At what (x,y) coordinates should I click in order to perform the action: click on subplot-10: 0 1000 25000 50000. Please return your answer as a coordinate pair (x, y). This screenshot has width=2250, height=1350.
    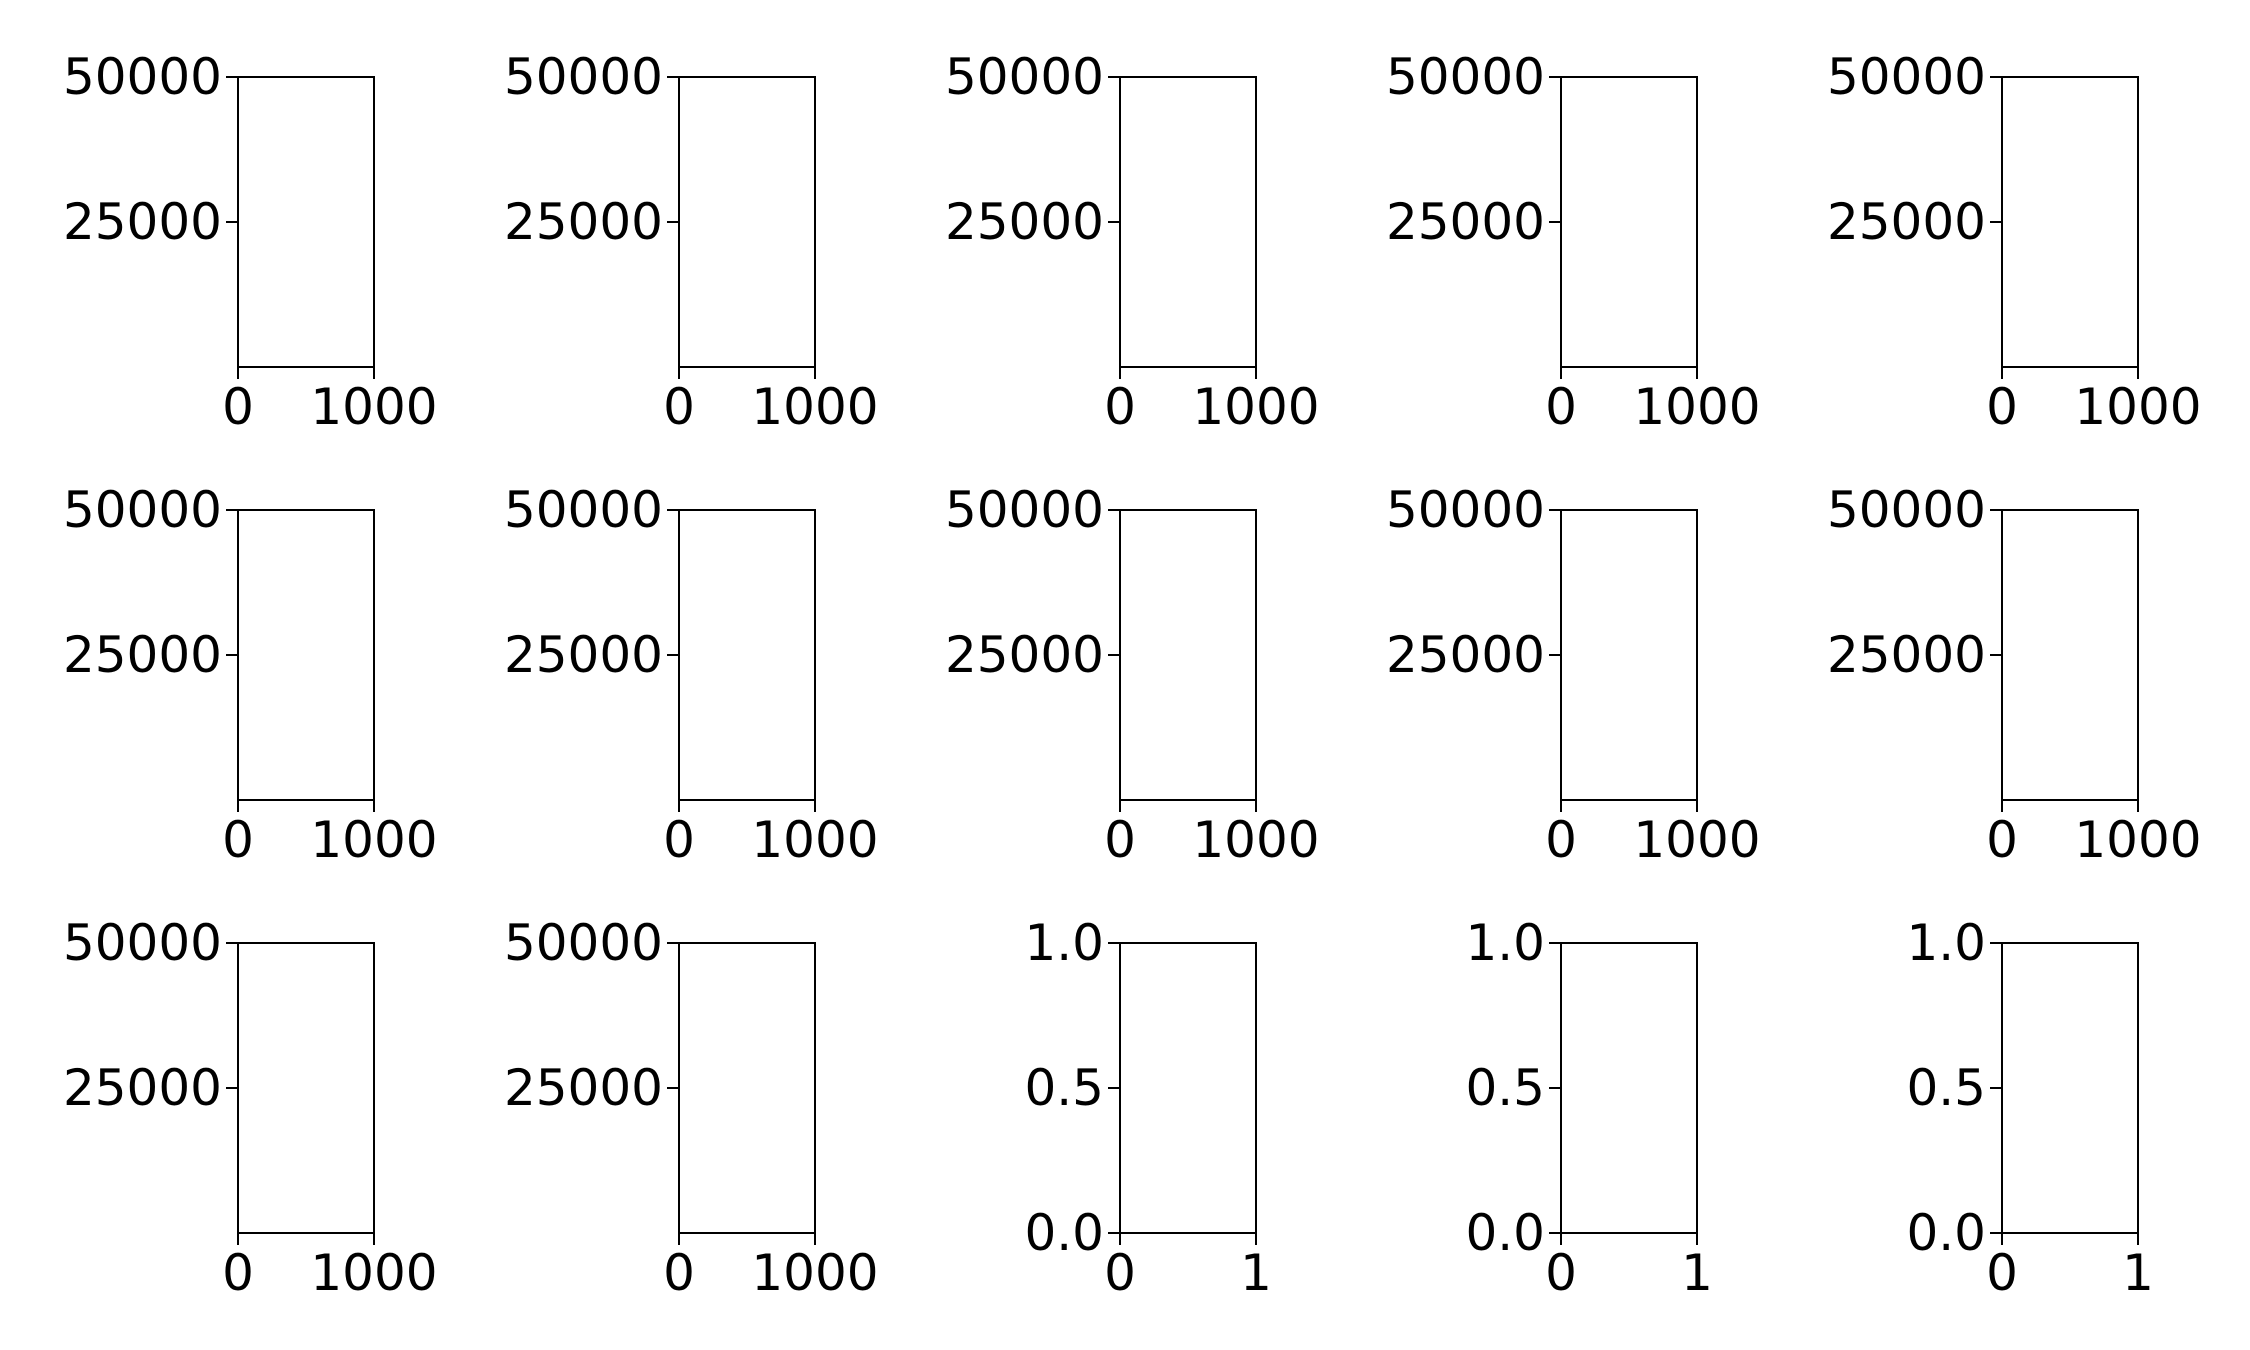
    Looking at the image, I should click on (2014, 675).